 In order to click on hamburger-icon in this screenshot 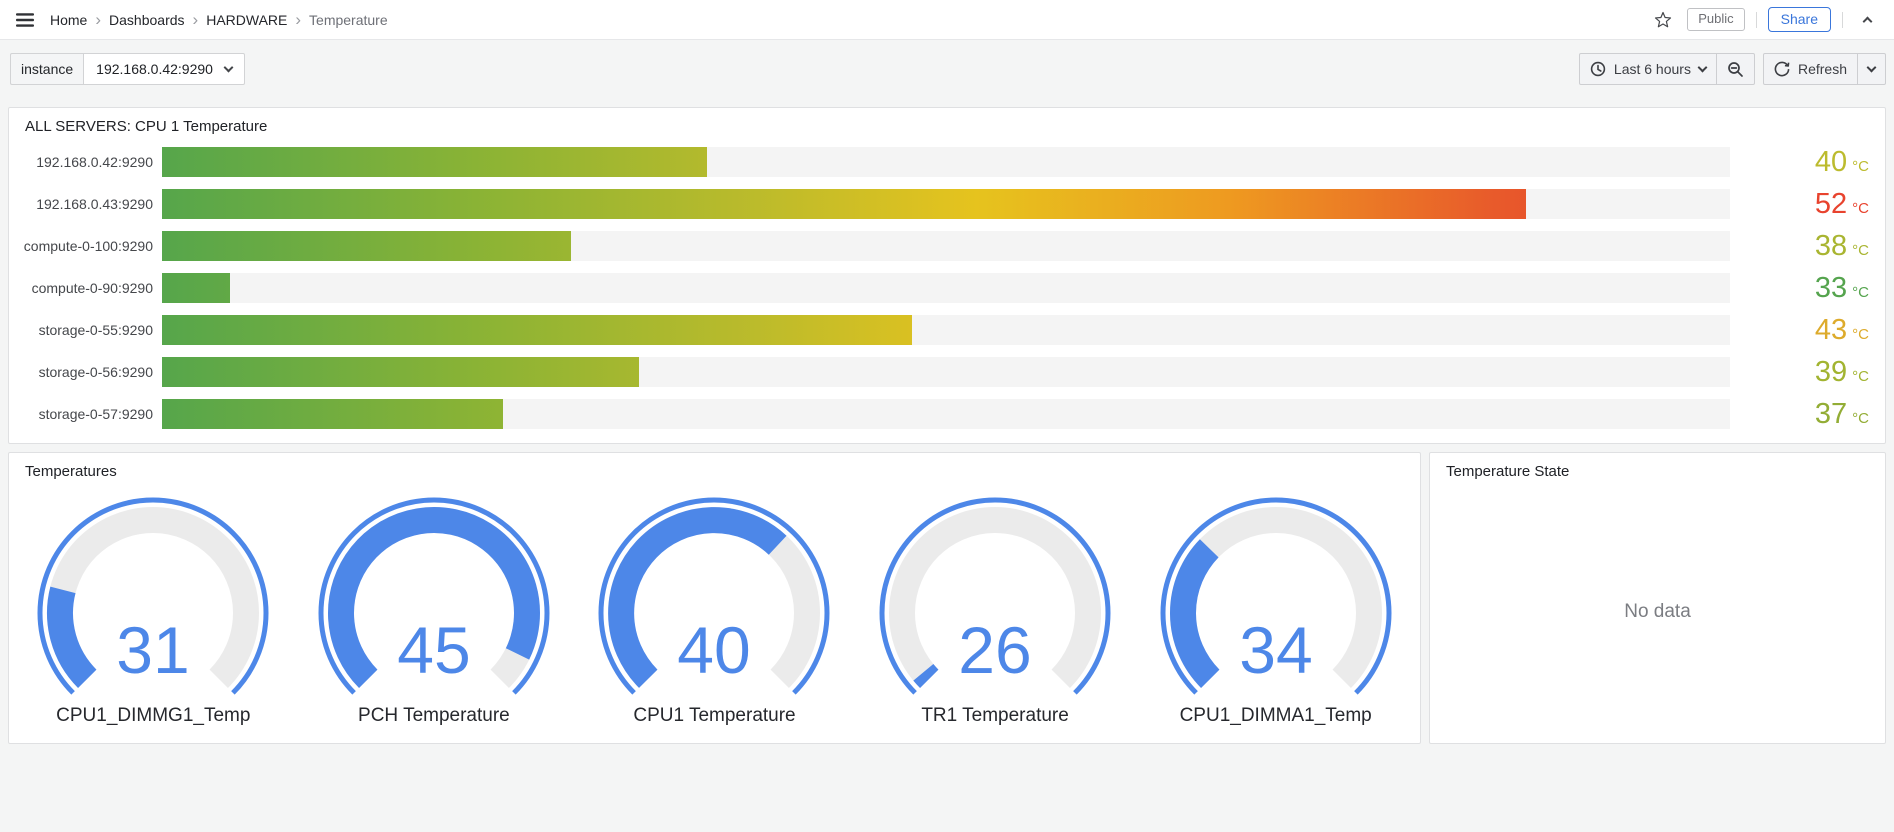, I will do `click(25, 19)`.